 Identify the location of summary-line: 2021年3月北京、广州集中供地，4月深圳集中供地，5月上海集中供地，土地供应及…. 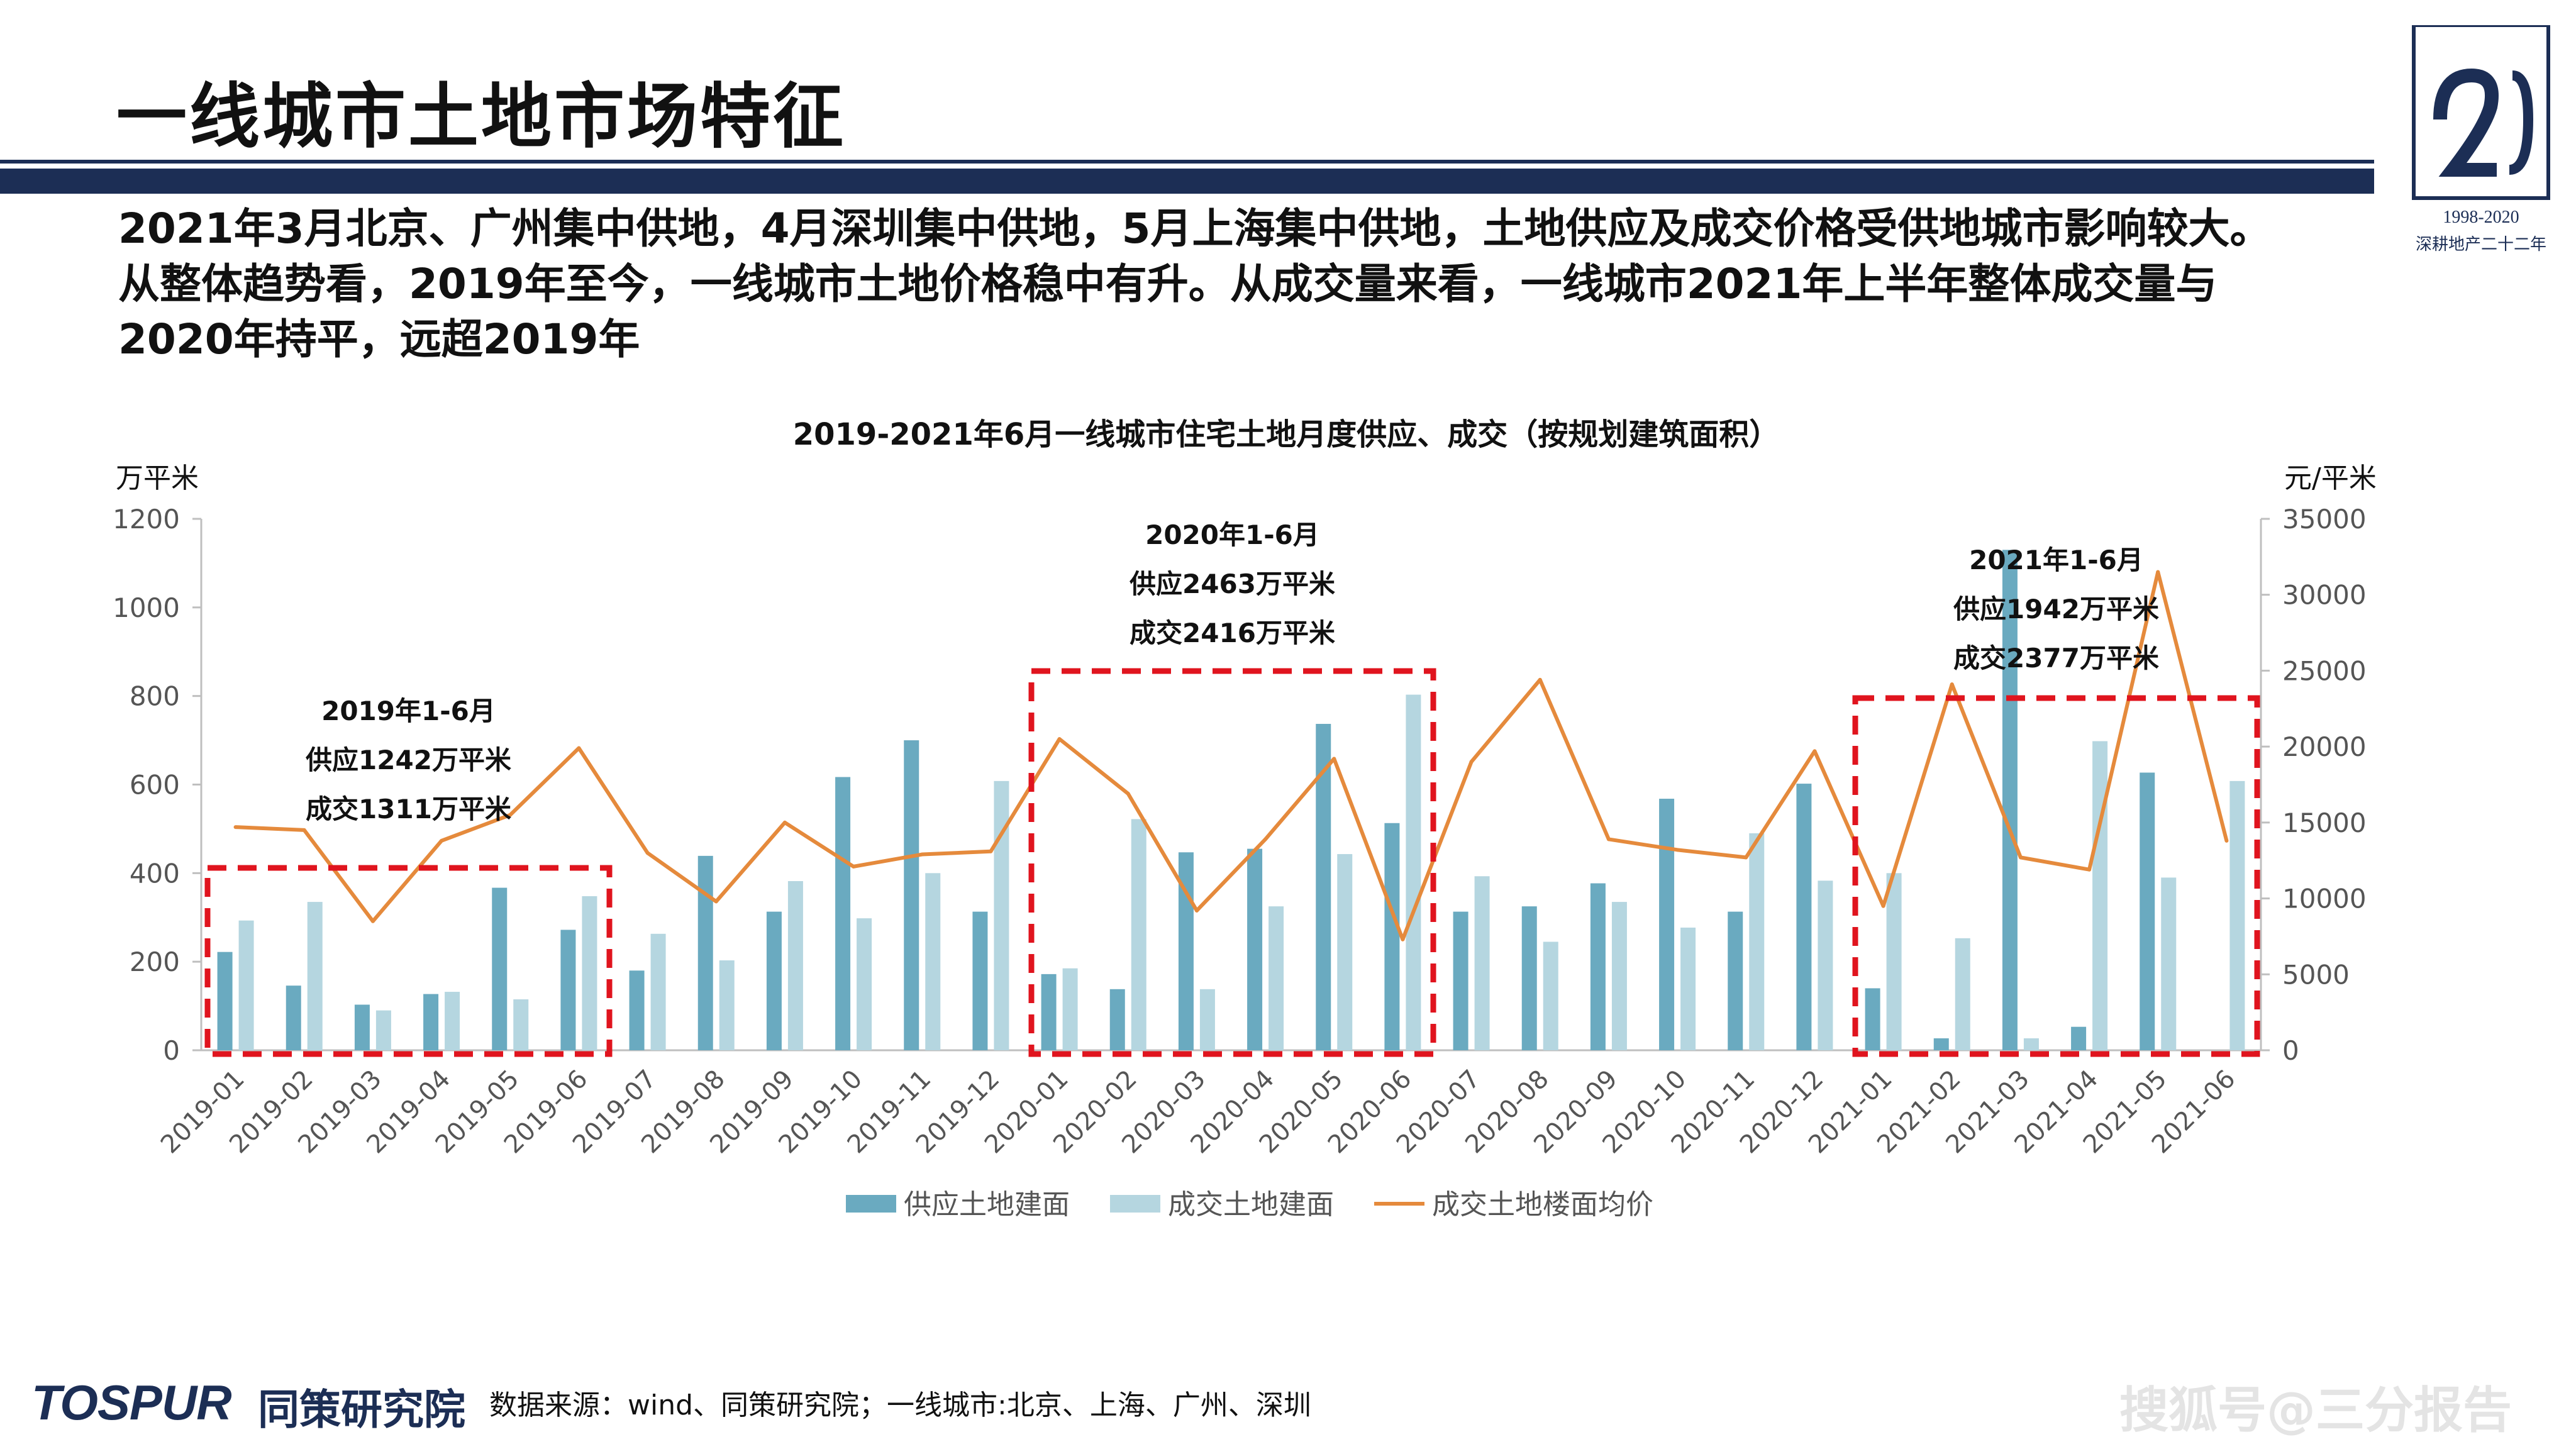
(1195, 228).